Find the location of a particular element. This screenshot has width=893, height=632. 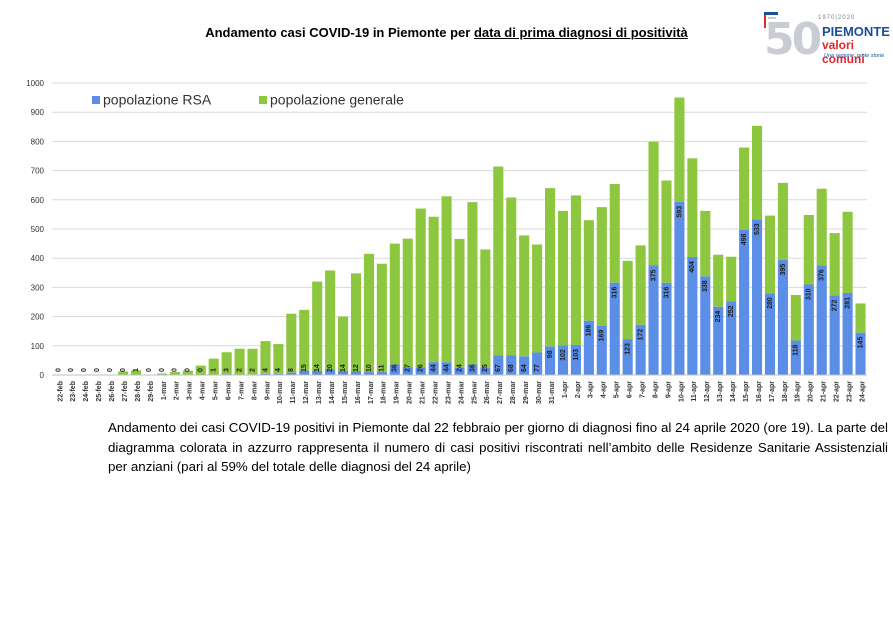

x-tick-label: 25-mar is located at coordinates (474, 392).